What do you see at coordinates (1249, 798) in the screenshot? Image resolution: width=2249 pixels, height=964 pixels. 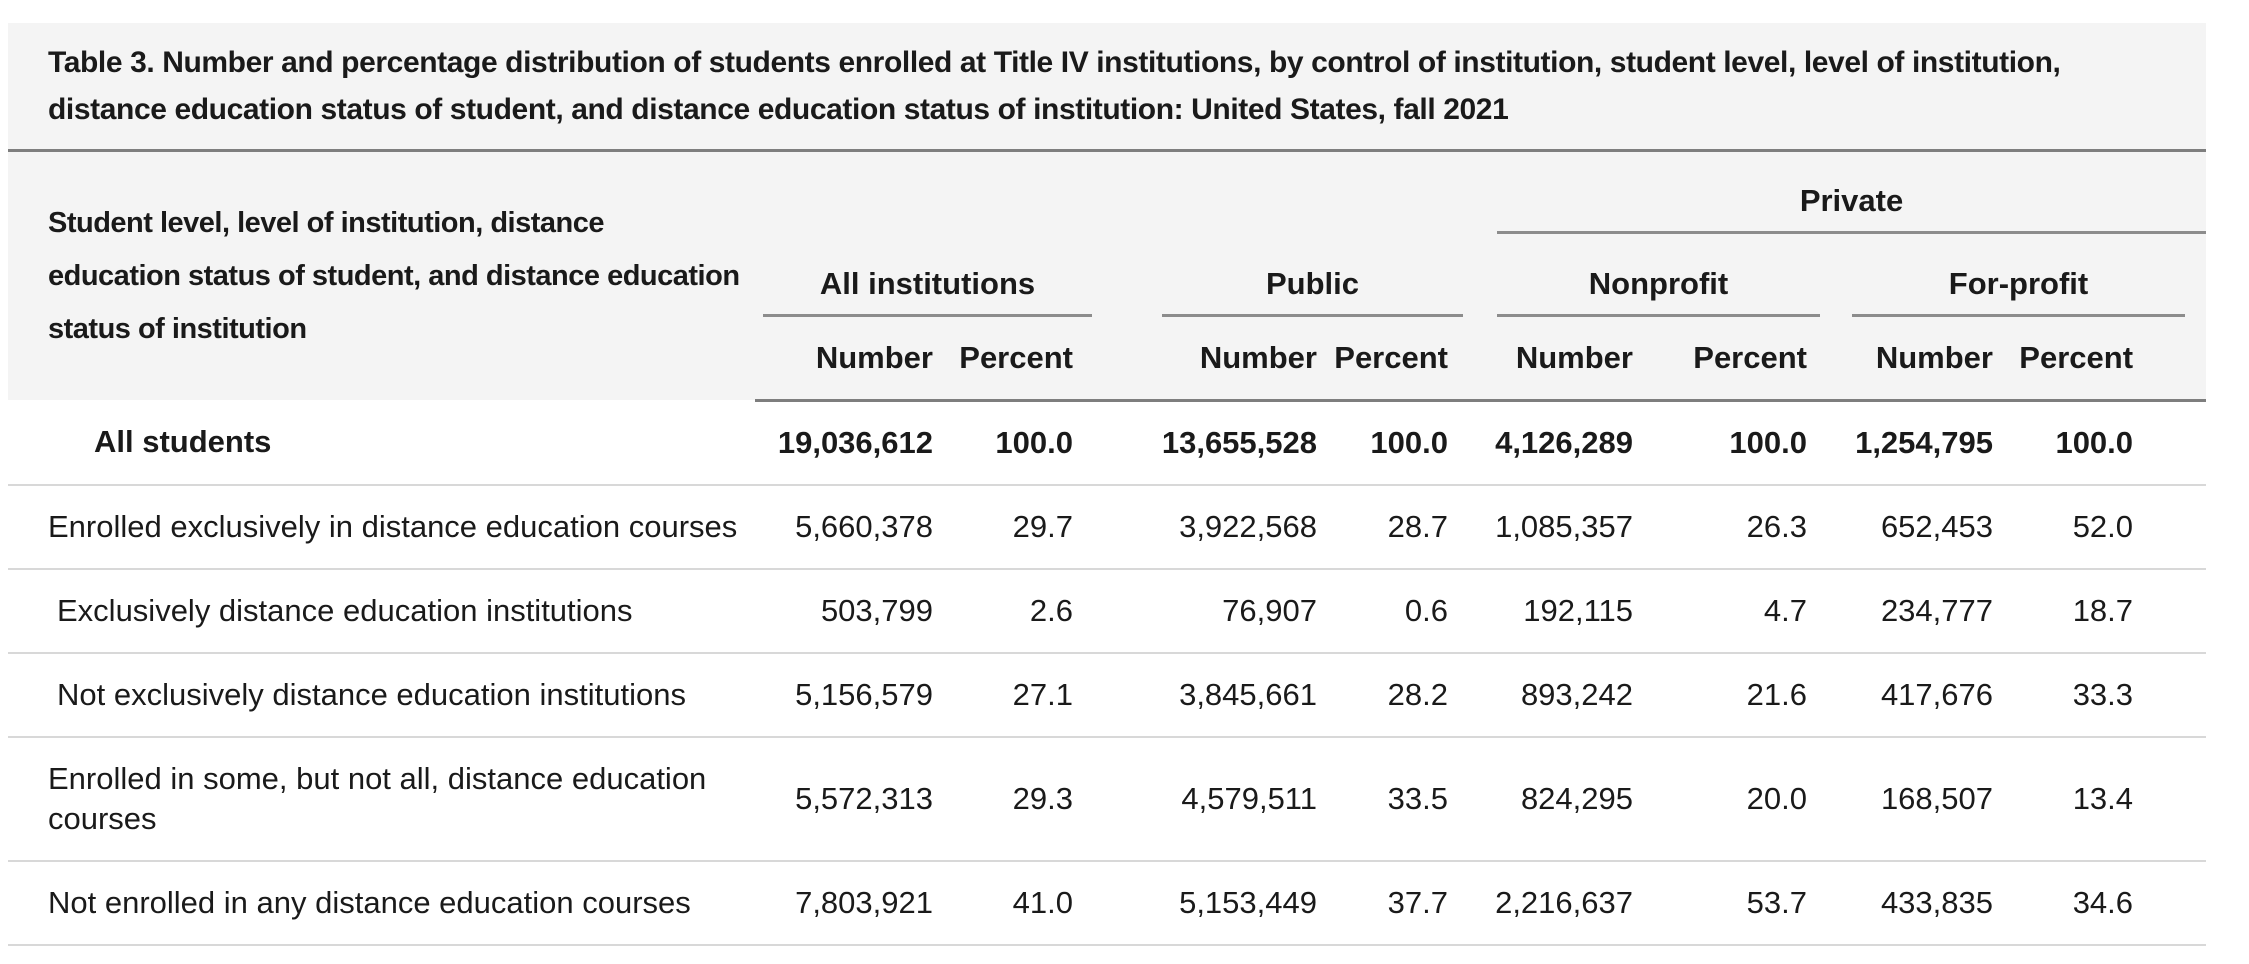 I see `cell-number: 4,579,511` at bounding box center [1249, 798].